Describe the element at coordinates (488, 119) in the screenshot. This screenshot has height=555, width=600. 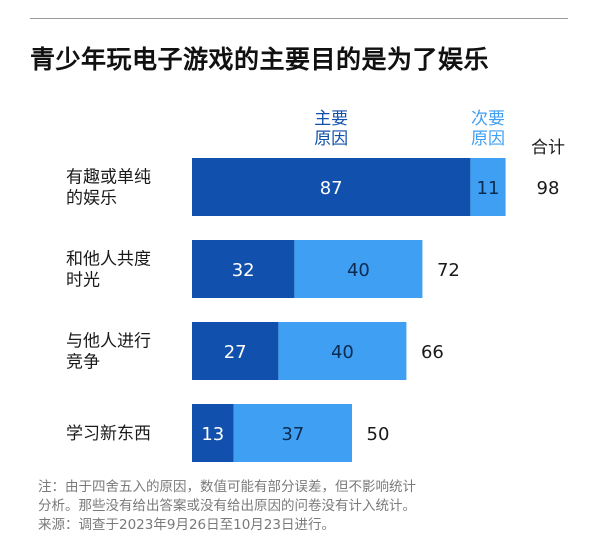
I see `legend-secondary-0: 次要` at that location.